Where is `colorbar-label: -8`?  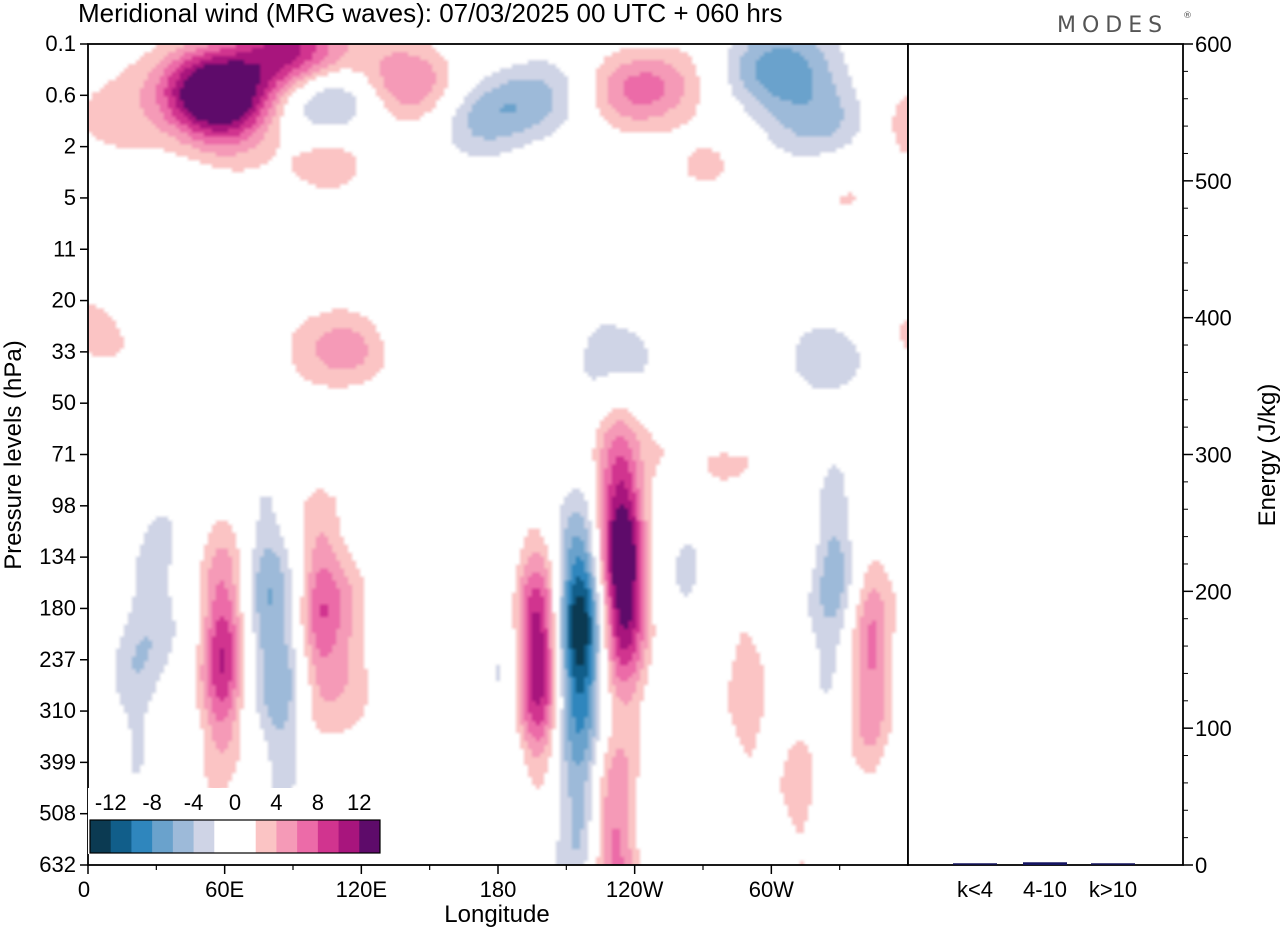
colorbar-label: -8 is located at coordinates (152, 802).